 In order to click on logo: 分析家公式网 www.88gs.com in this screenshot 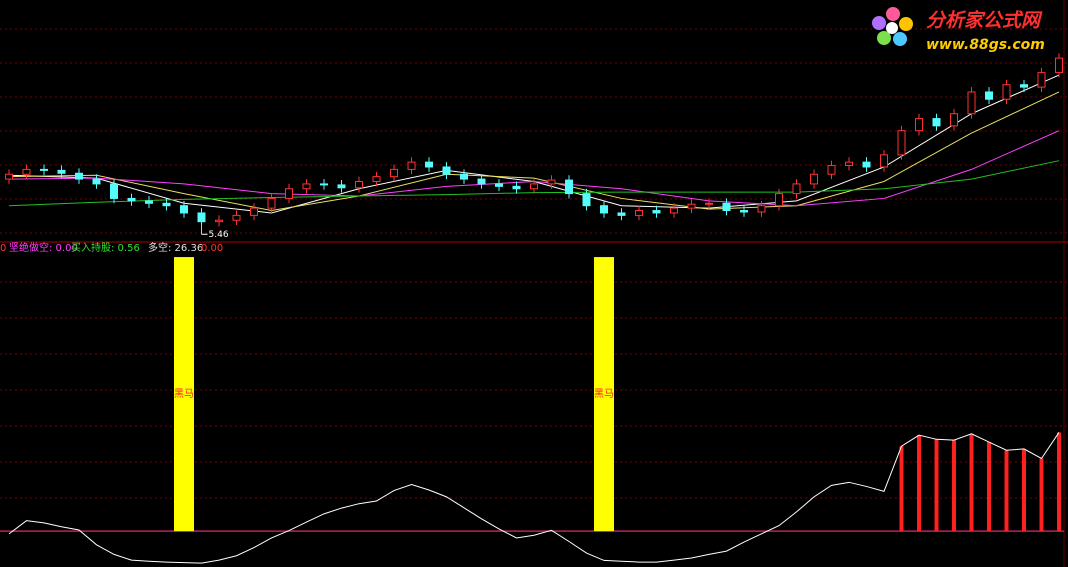, I will do `click(958, 30)`.